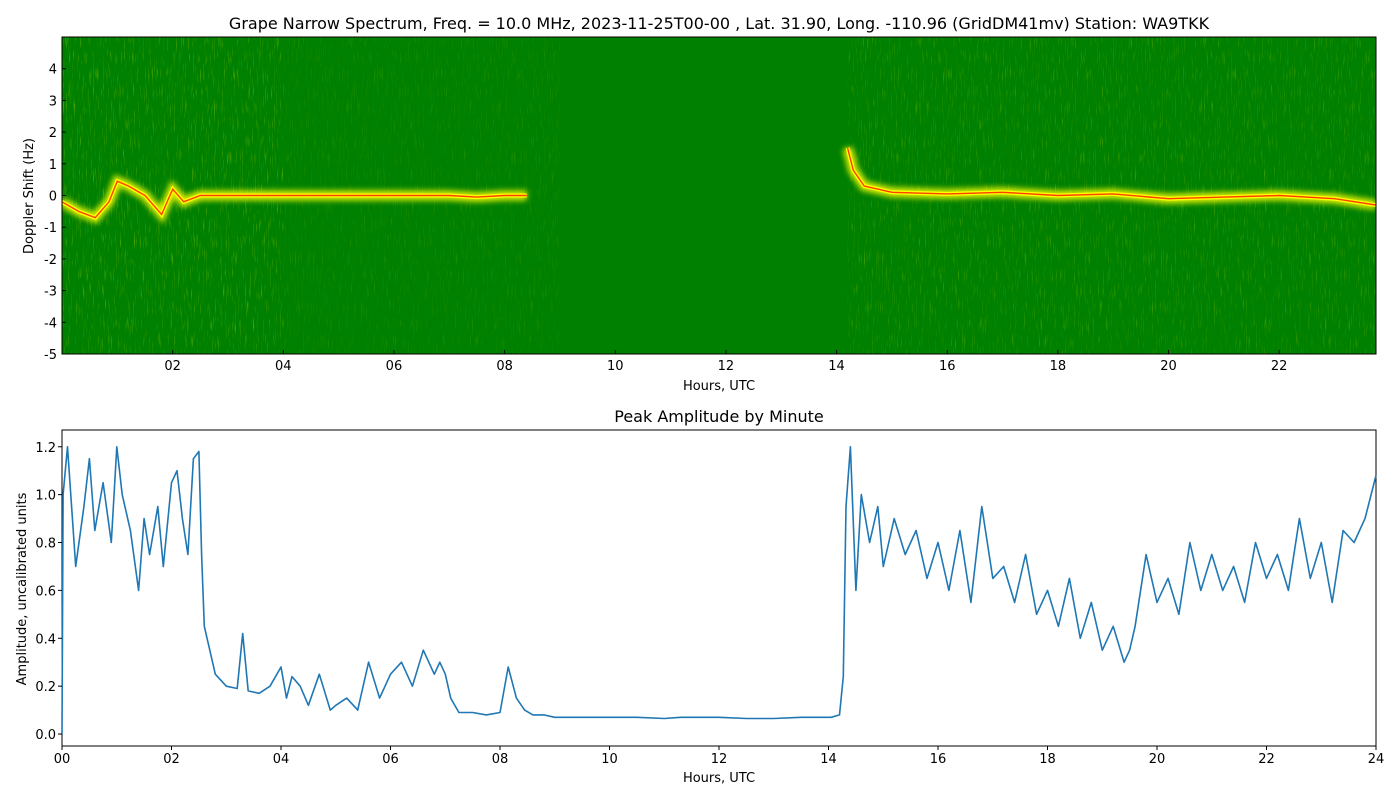  I want to click on amplitude-y-label: Amplitude, uncalibrated units, so click(22, 588).